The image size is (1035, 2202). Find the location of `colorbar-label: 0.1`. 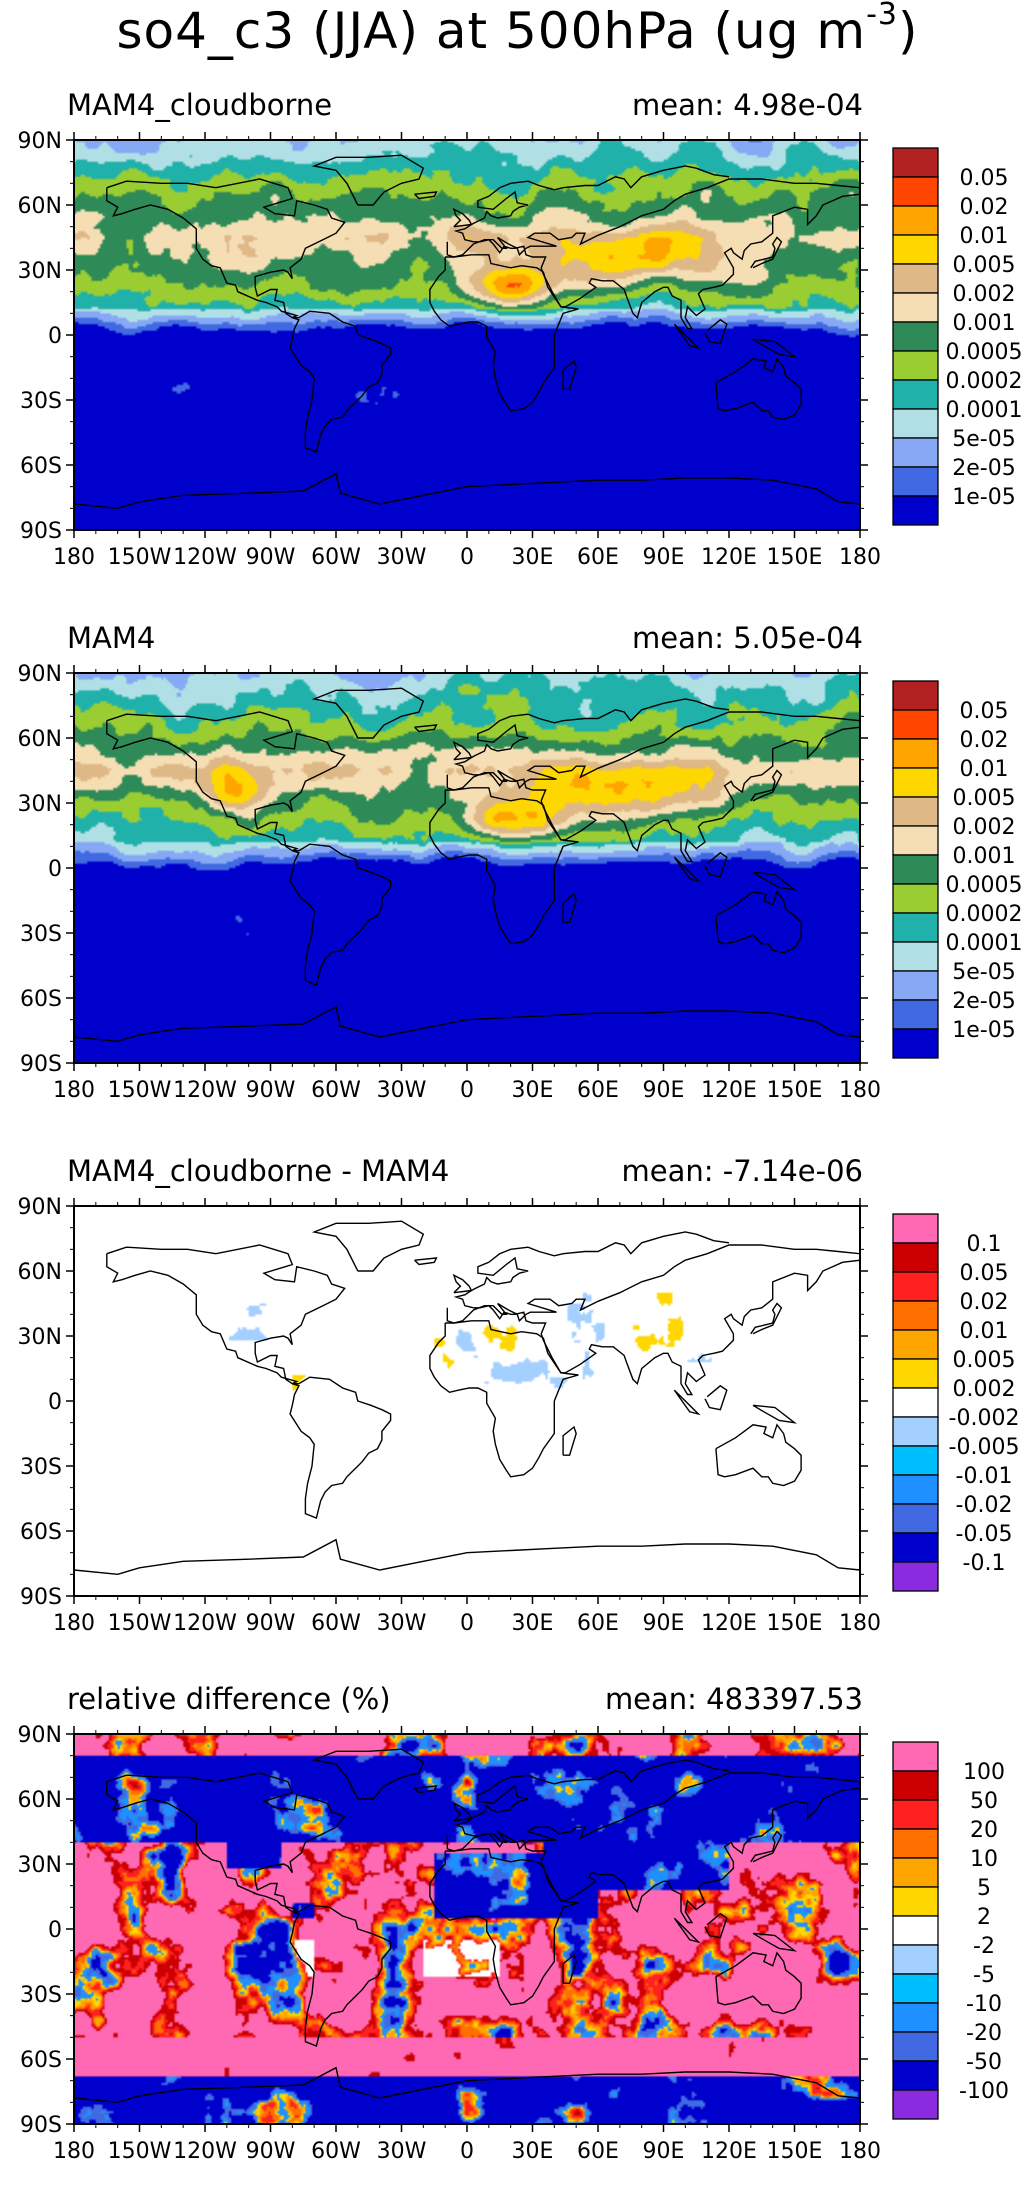

colorbar-label: 0.1 is located at coordinates (984, 1244).